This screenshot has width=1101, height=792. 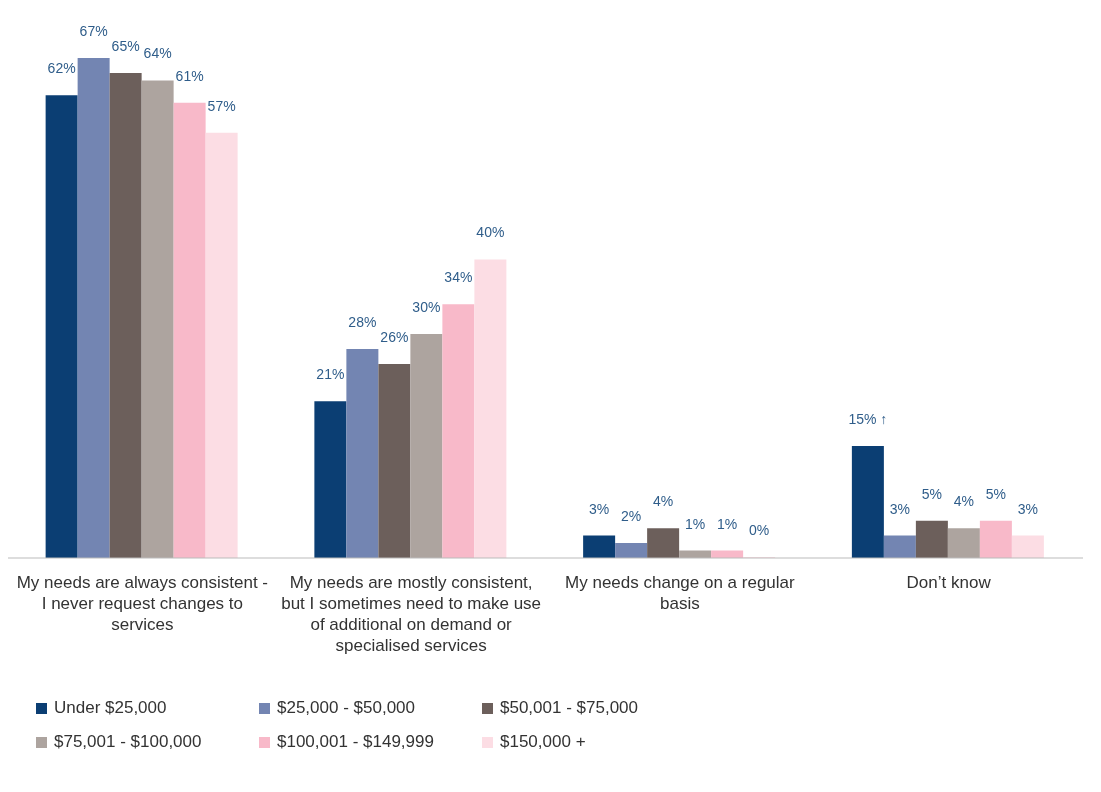 What do you see at coordinates (680, 593) in the screenshot?
I see `x-tick-label: My needs change on a regular basis` at bounding box center [680, 593].